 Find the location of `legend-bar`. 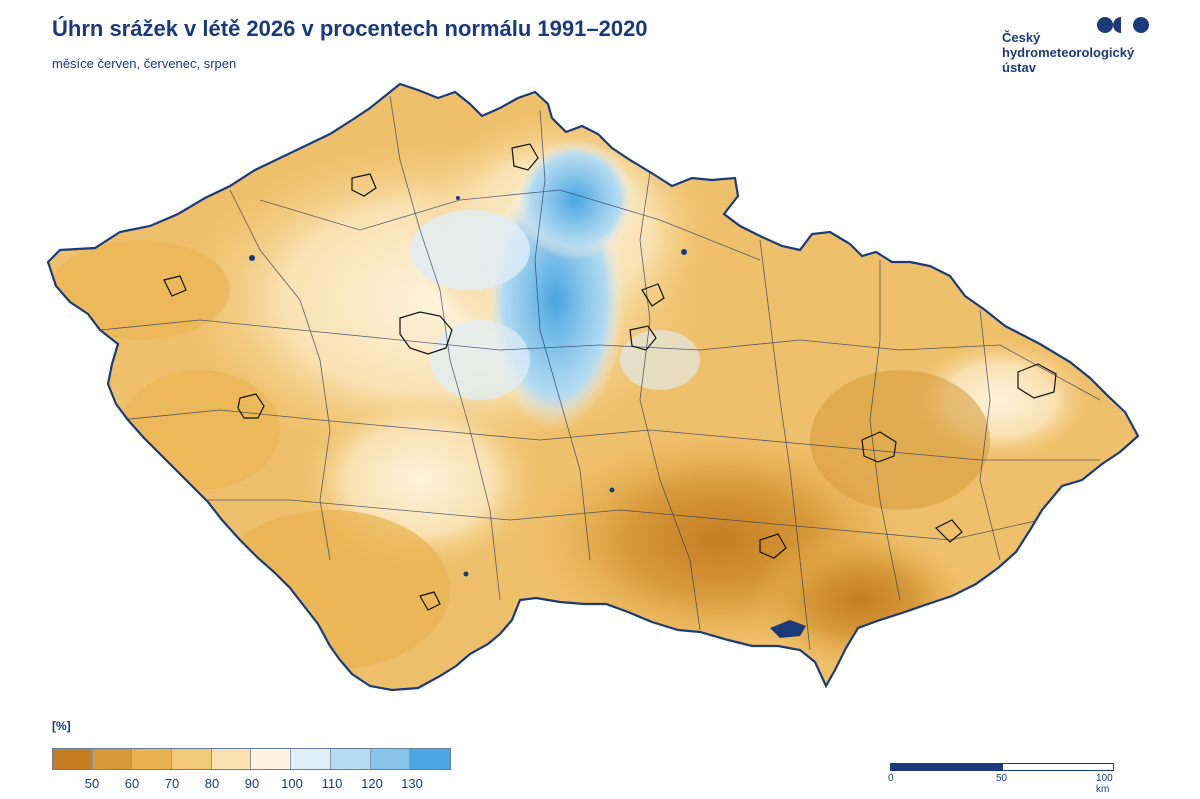

legend-bar is located at coordinates (251, 759).